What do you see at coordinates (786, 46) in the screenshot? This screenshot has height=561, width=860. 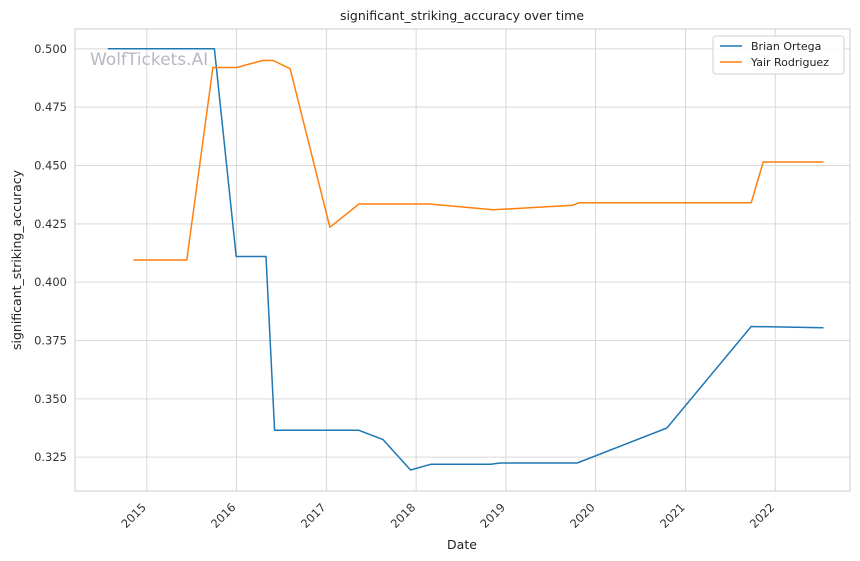 I see `legend-label-0: Brian Ortega` at bounding box center [786, 46].